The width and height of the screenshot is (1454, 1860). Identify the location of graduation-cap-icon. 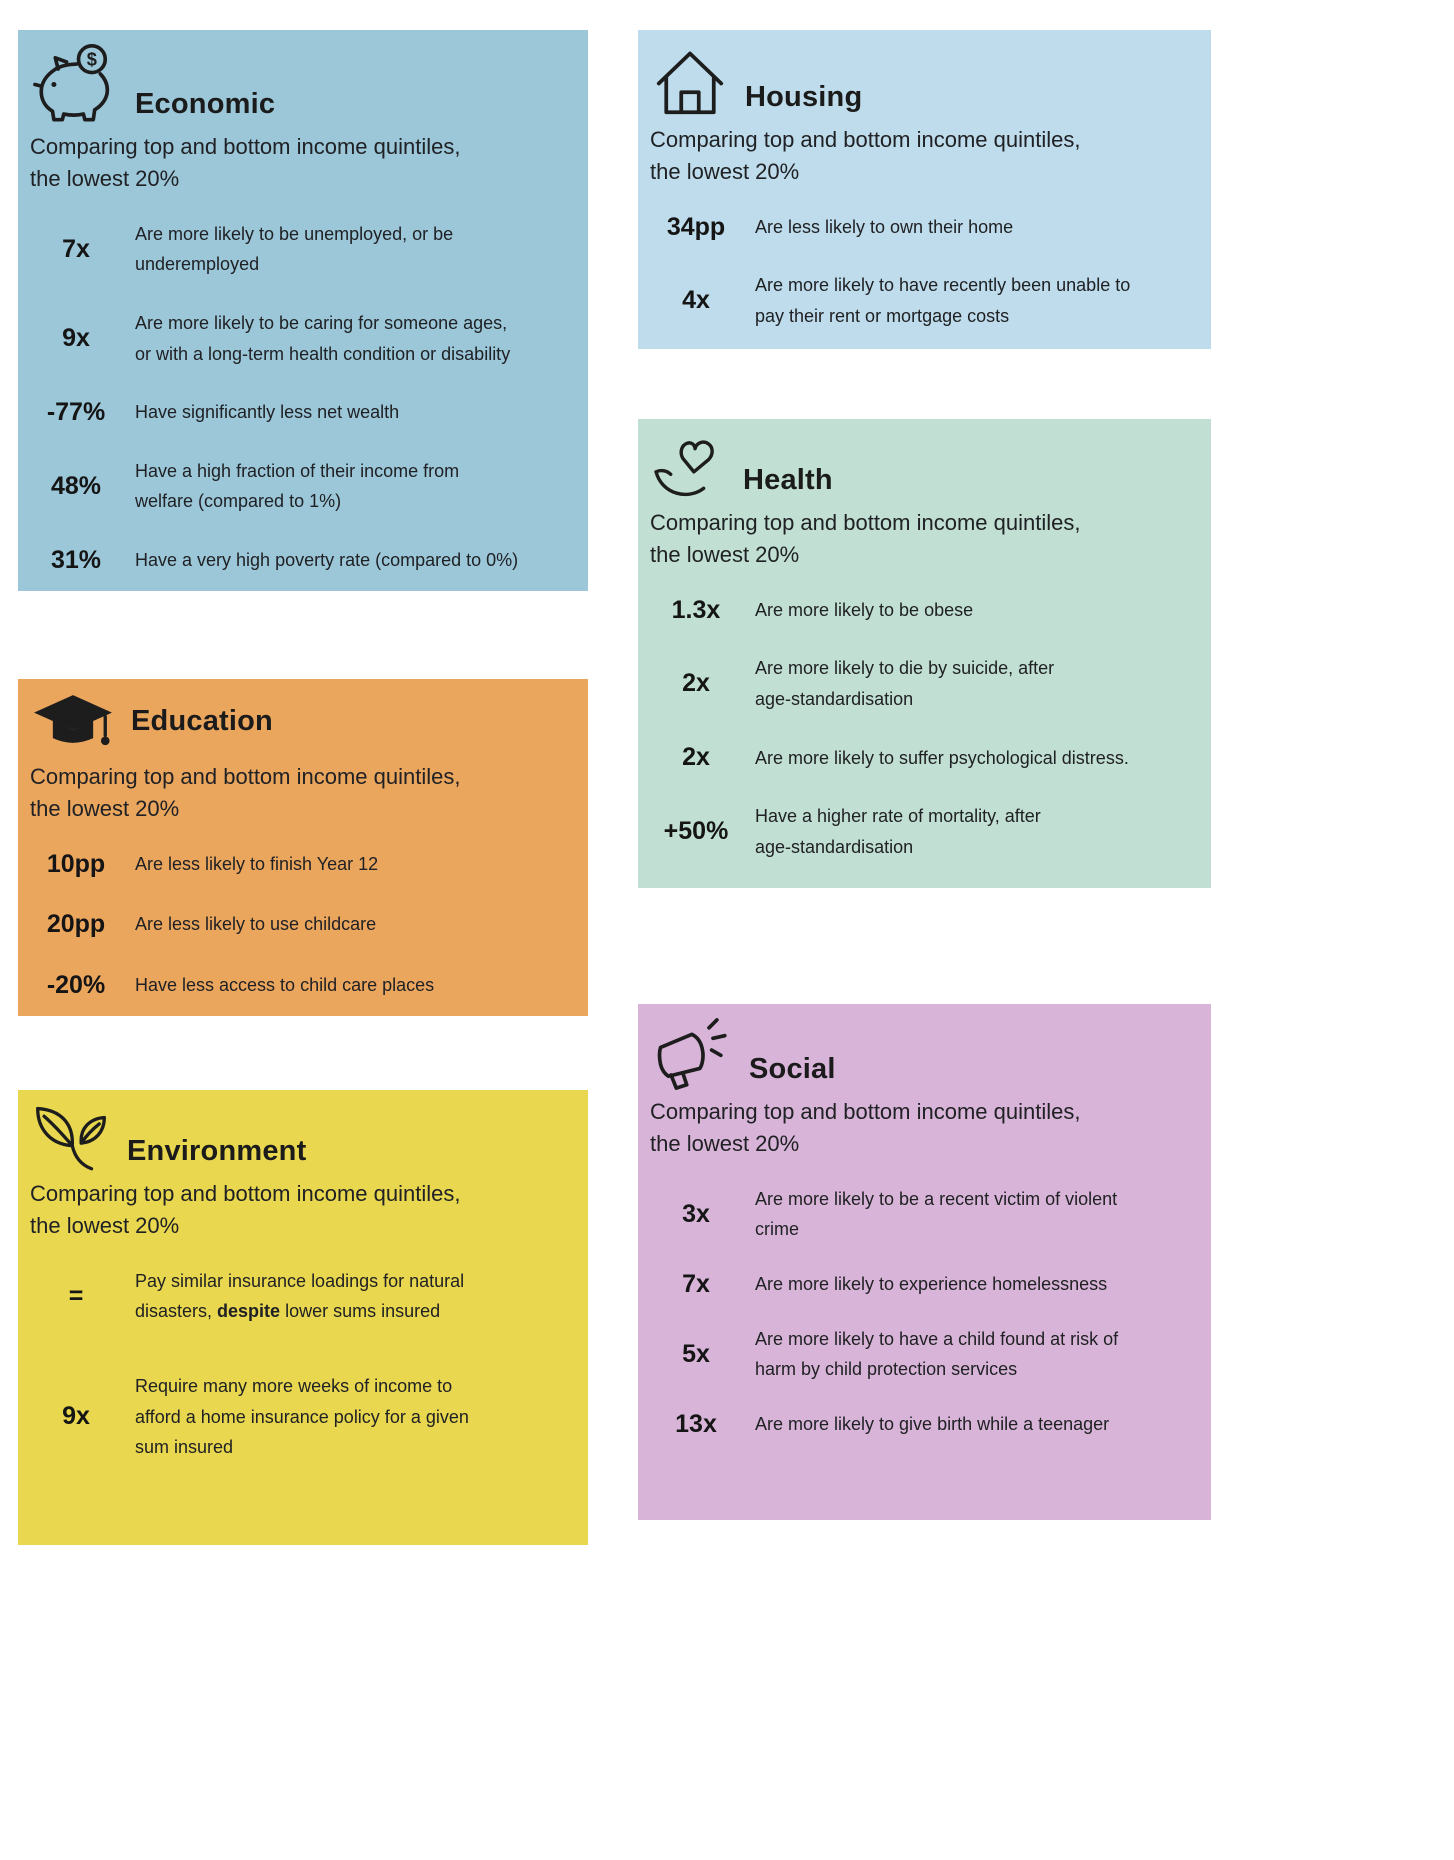
(73, 724).